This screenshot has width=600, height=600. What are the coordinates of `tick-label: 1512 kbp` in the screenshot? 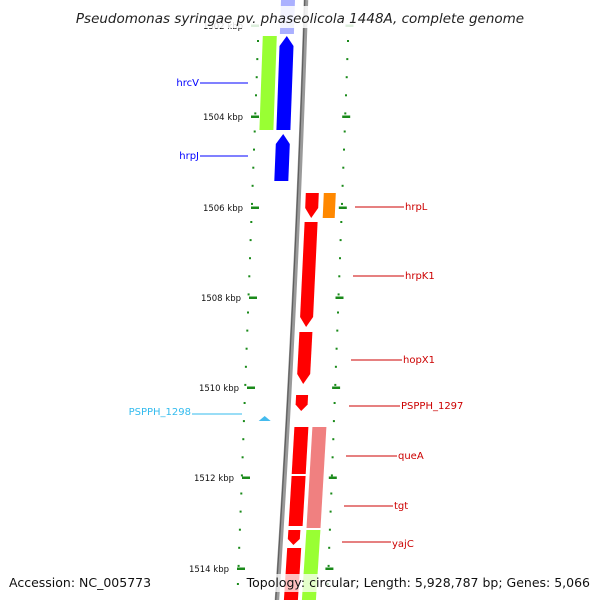 It's located at (214, 479).